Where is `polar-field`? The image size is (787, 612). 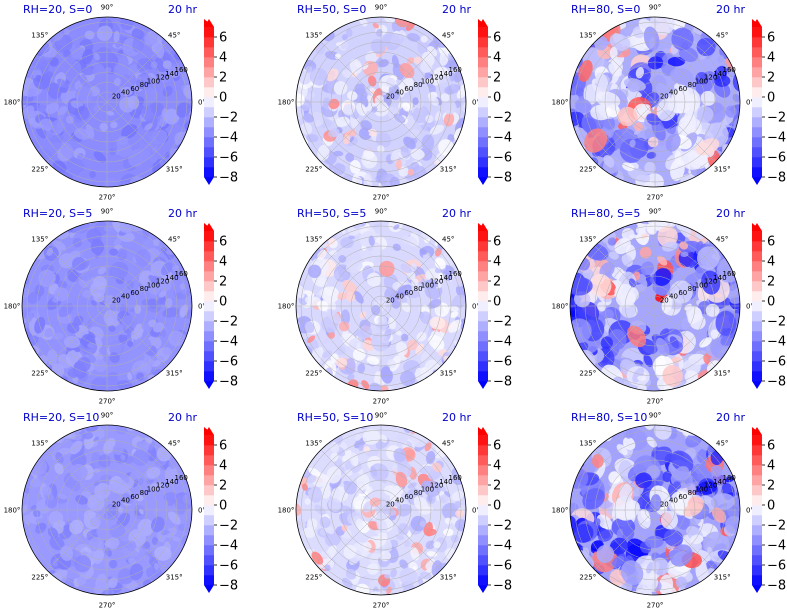
polar-field is located at coordinates (107, 102).